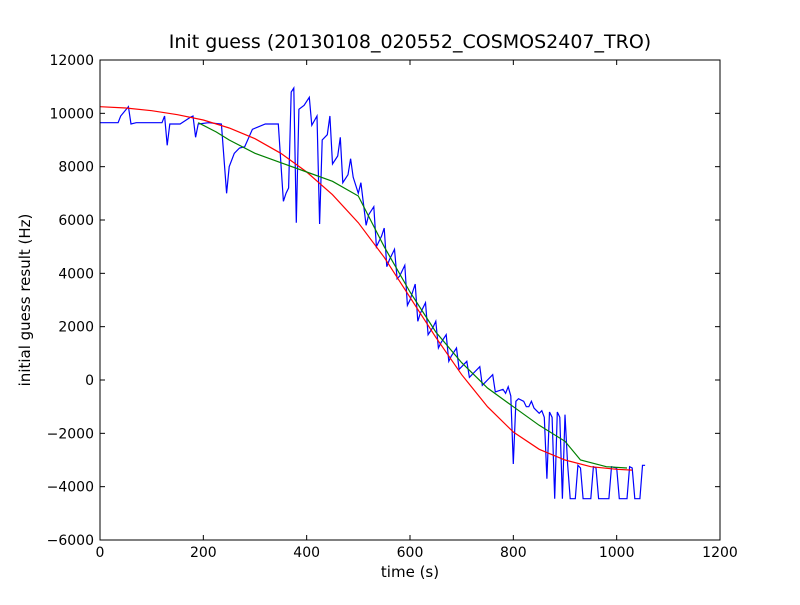 Image resolution: width=800 pixels, height=605 pixels. What do you see at coordinates (720, 553) in the screenshot?
I see `x-tick-label: 1200` at bounding box center [720, 553].